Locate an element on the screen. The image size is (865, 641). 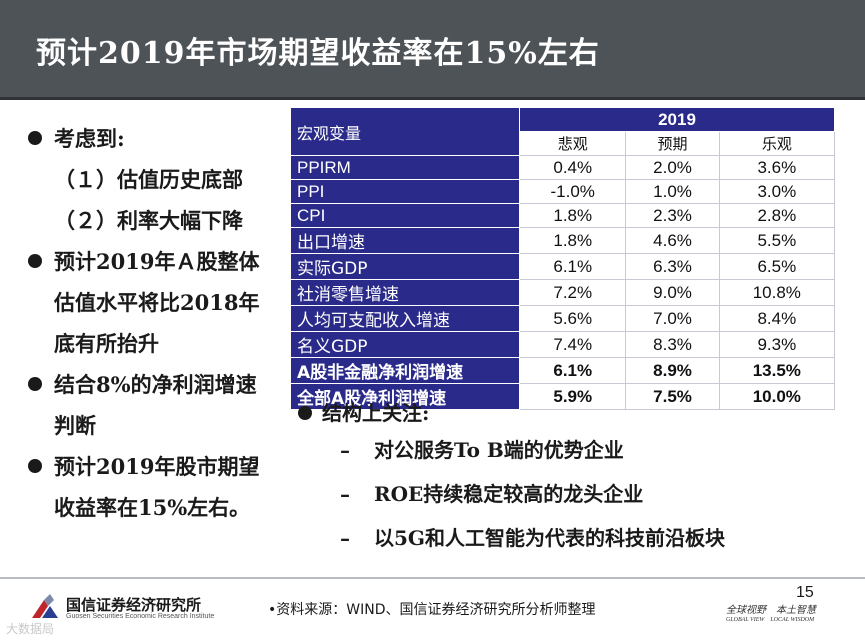
focus-item-text: 对公服务To B端的优势企业 is located at coordinates (499, 450).